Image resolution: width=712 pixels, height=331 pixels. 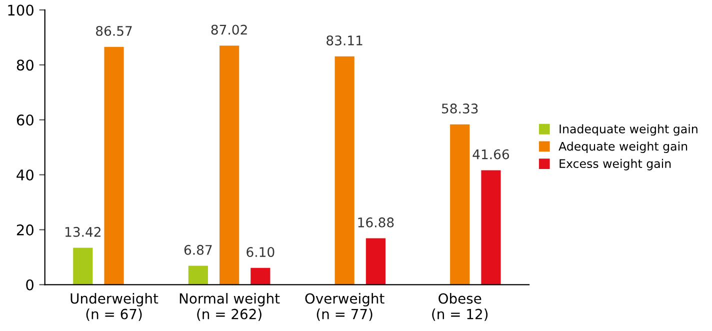 I want to click on y-tick-label: 80, so click(x=25, y=65).